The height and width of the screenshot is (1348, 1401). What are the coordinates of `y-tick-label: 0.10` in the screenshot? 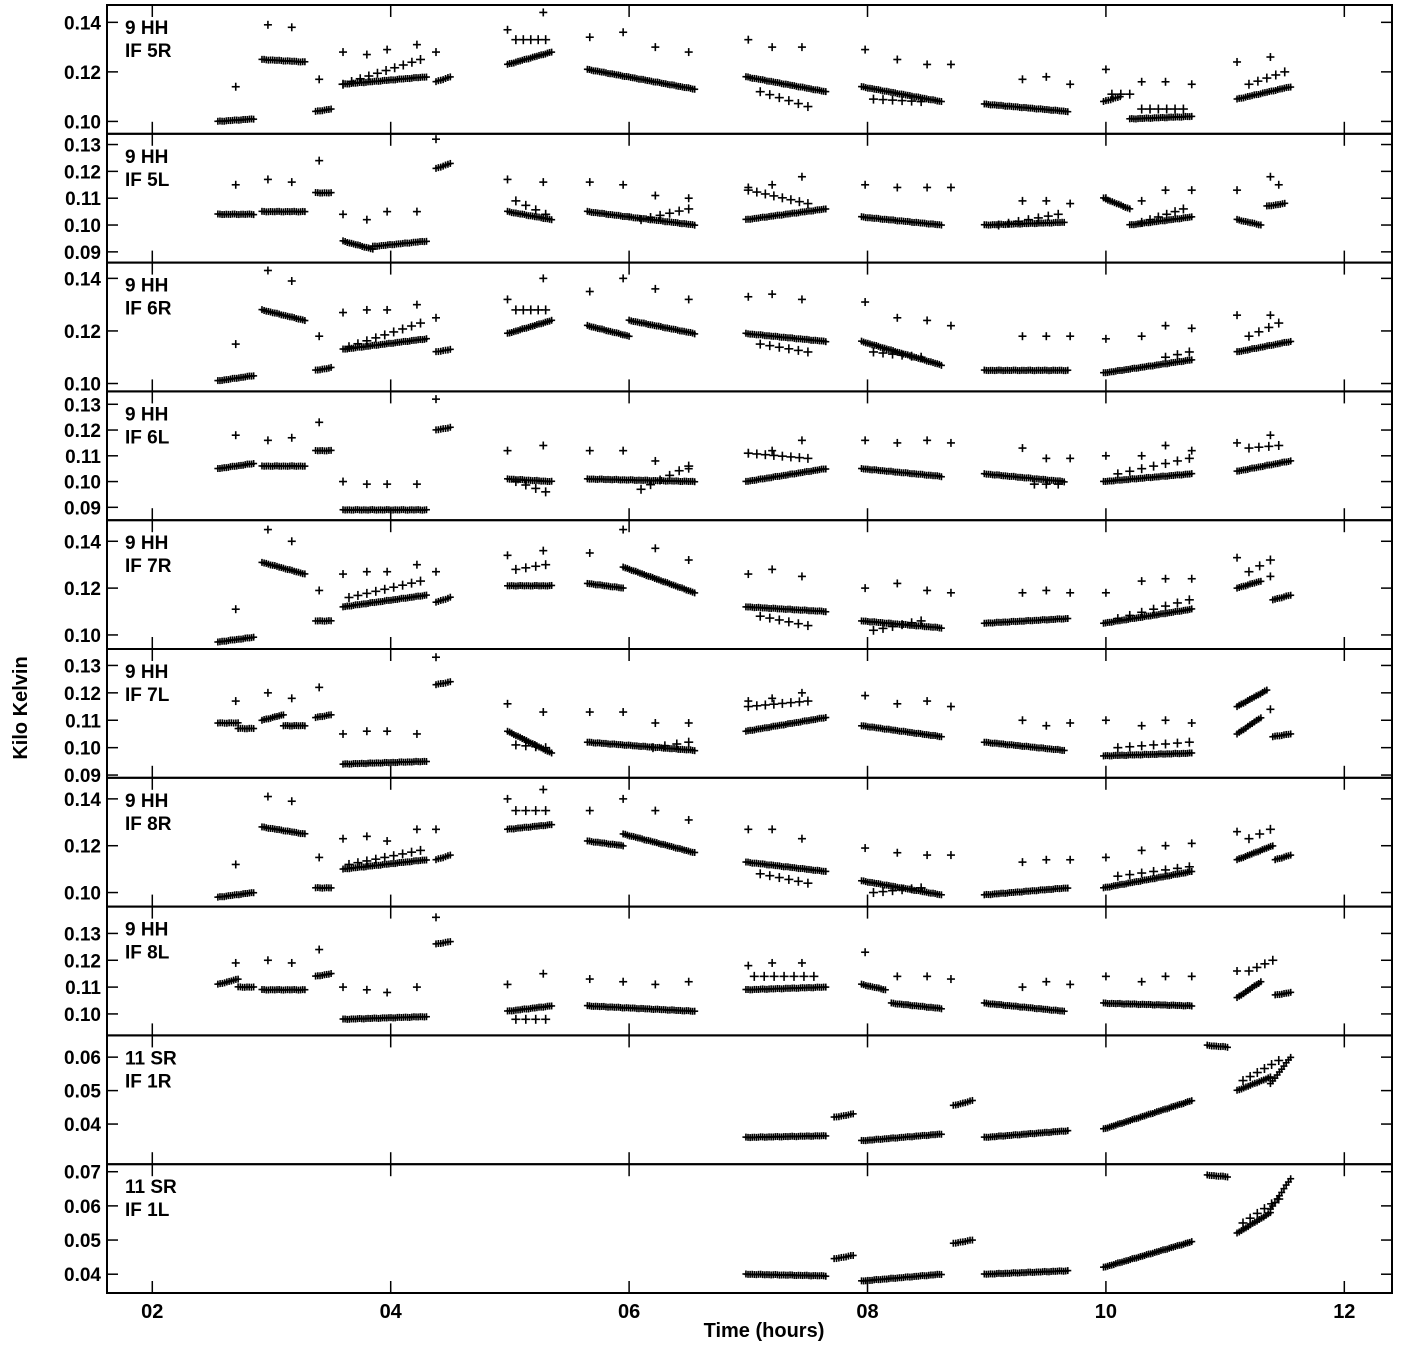 It's located at (82, 483).